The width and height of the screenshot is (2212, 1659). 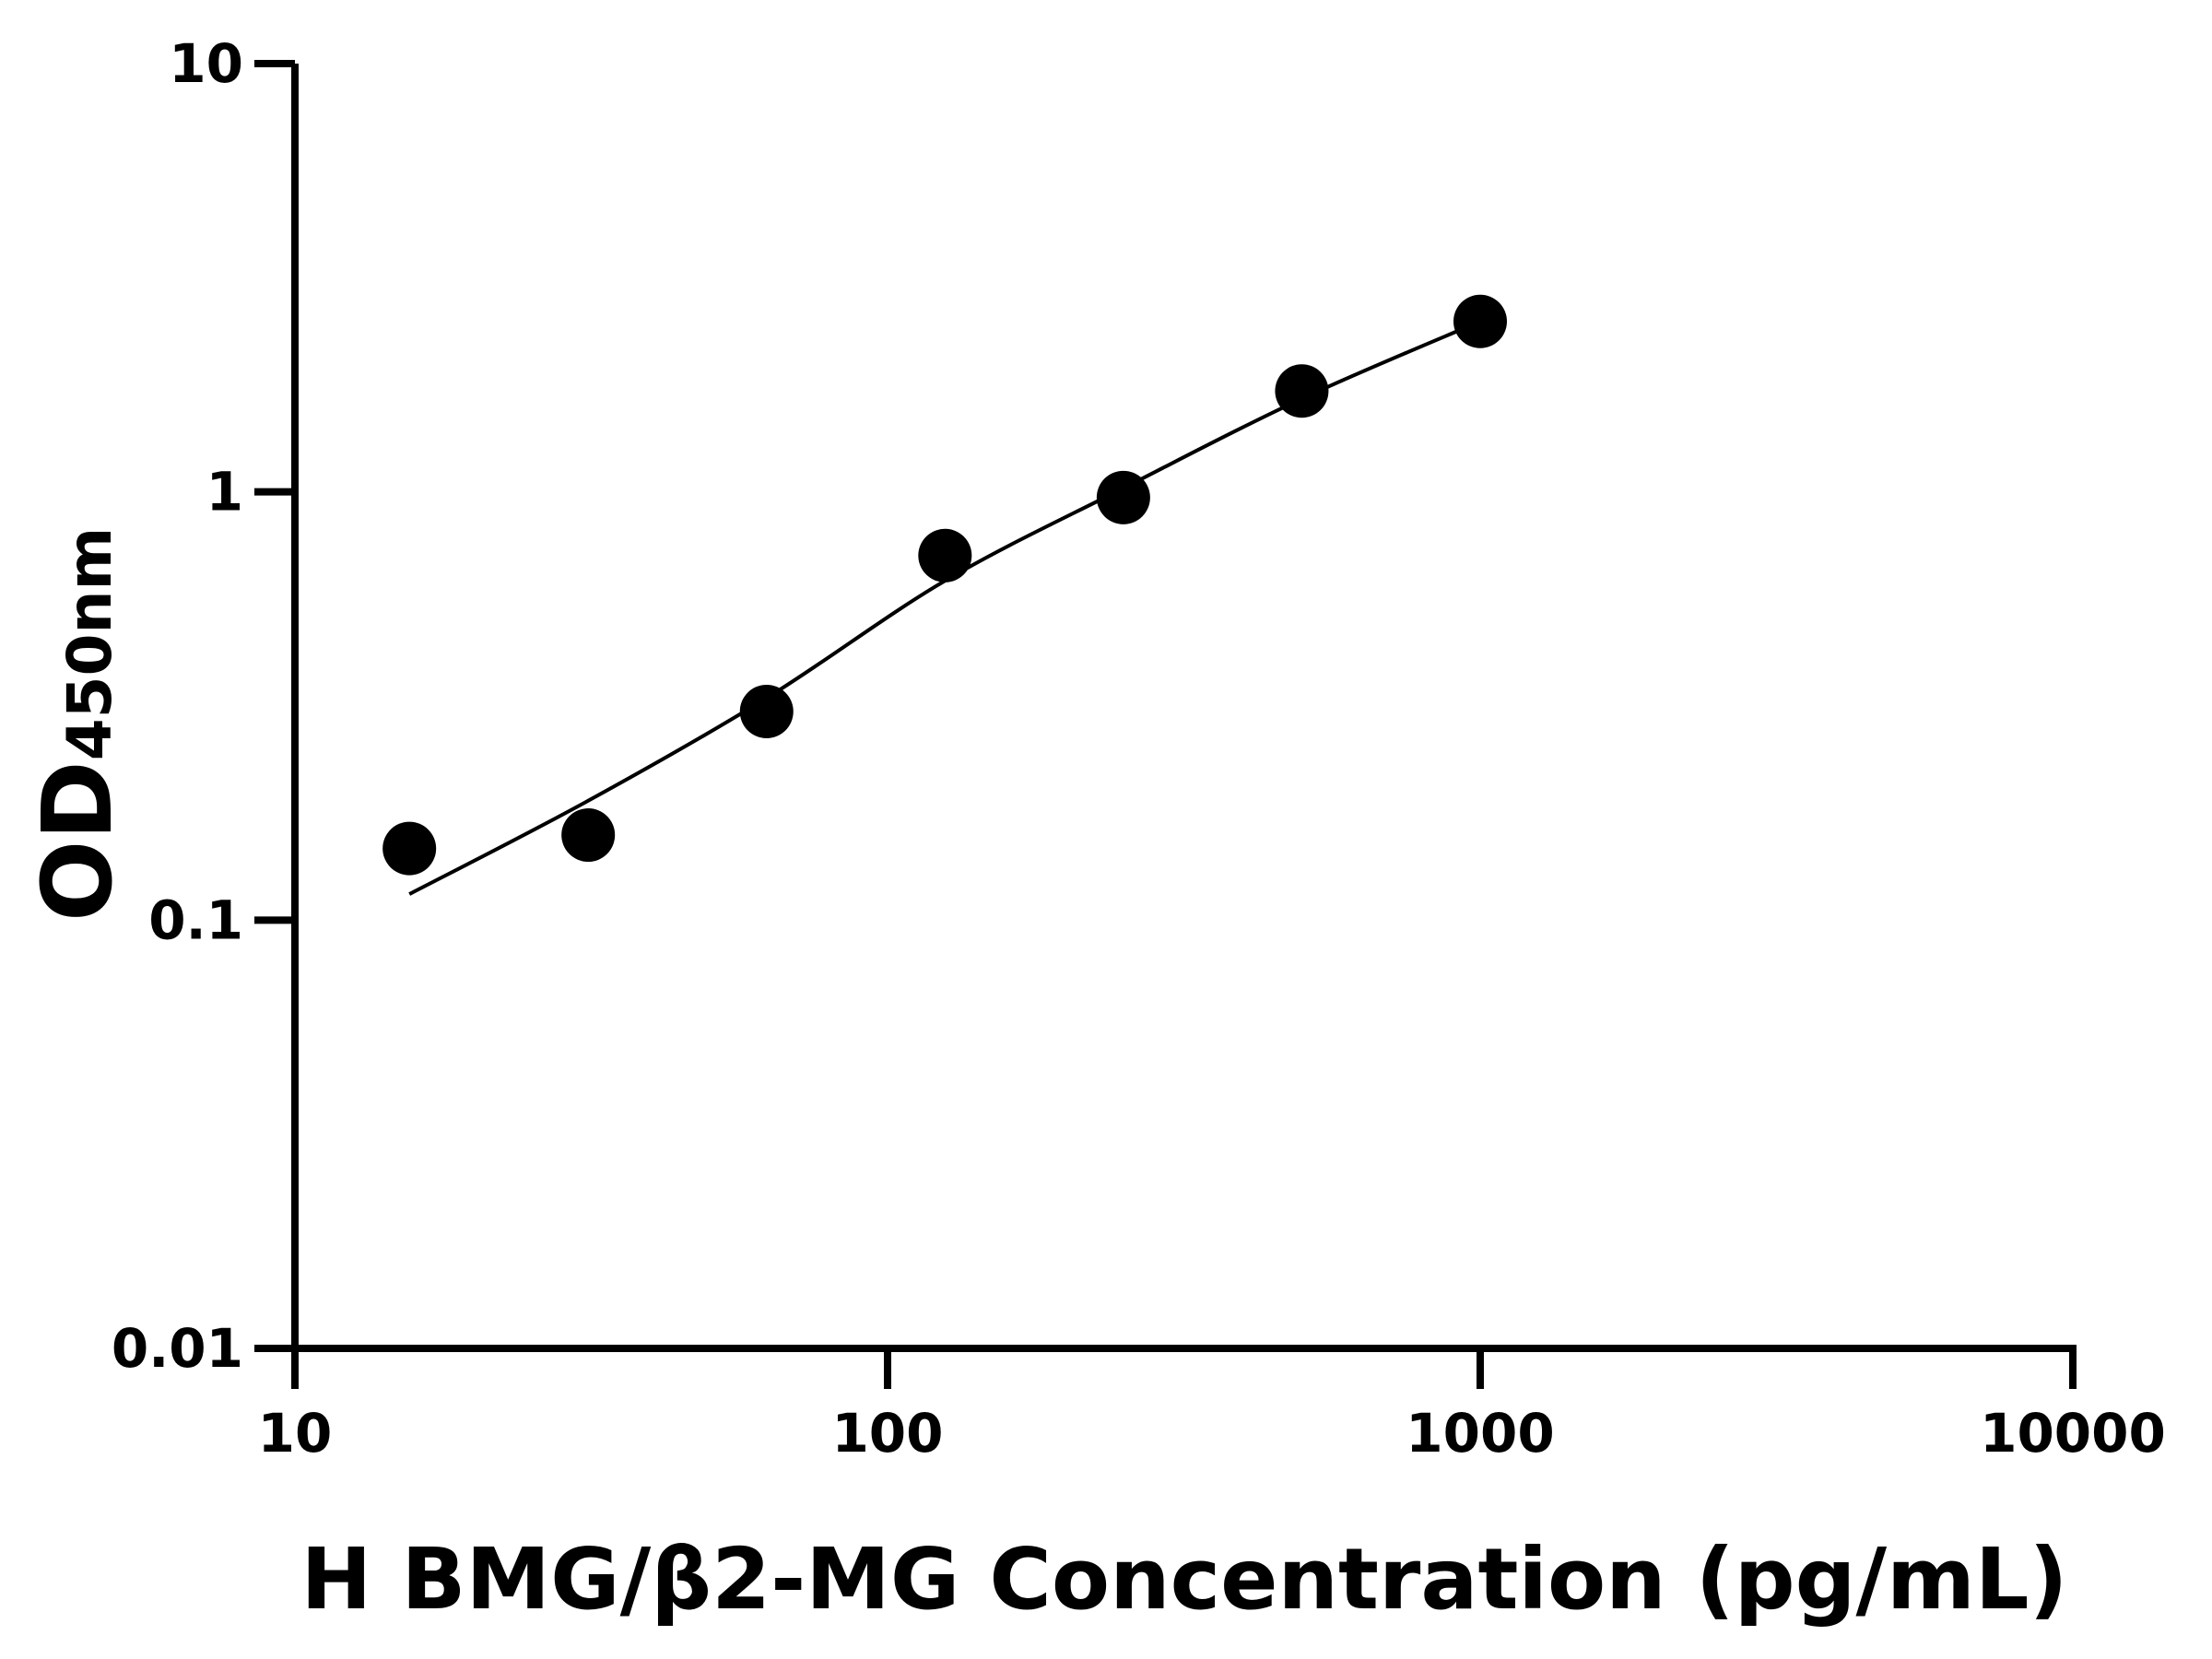 What do you see at coordinates (206, 63) in the screenshot?
I see `y-tick-label: 10` at bounding box center [206, 63].